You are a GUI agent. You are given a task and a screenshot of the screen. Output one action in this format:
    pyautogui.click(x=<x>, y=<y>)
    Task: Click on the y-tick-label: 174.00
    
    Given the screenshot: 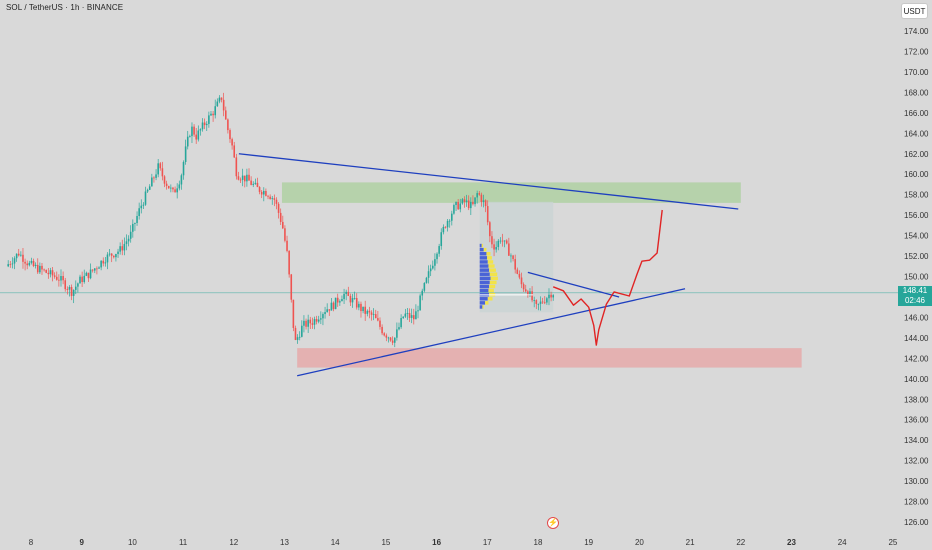 What is the action you would take?
    pyautogui.click(x=916, y=31)
    